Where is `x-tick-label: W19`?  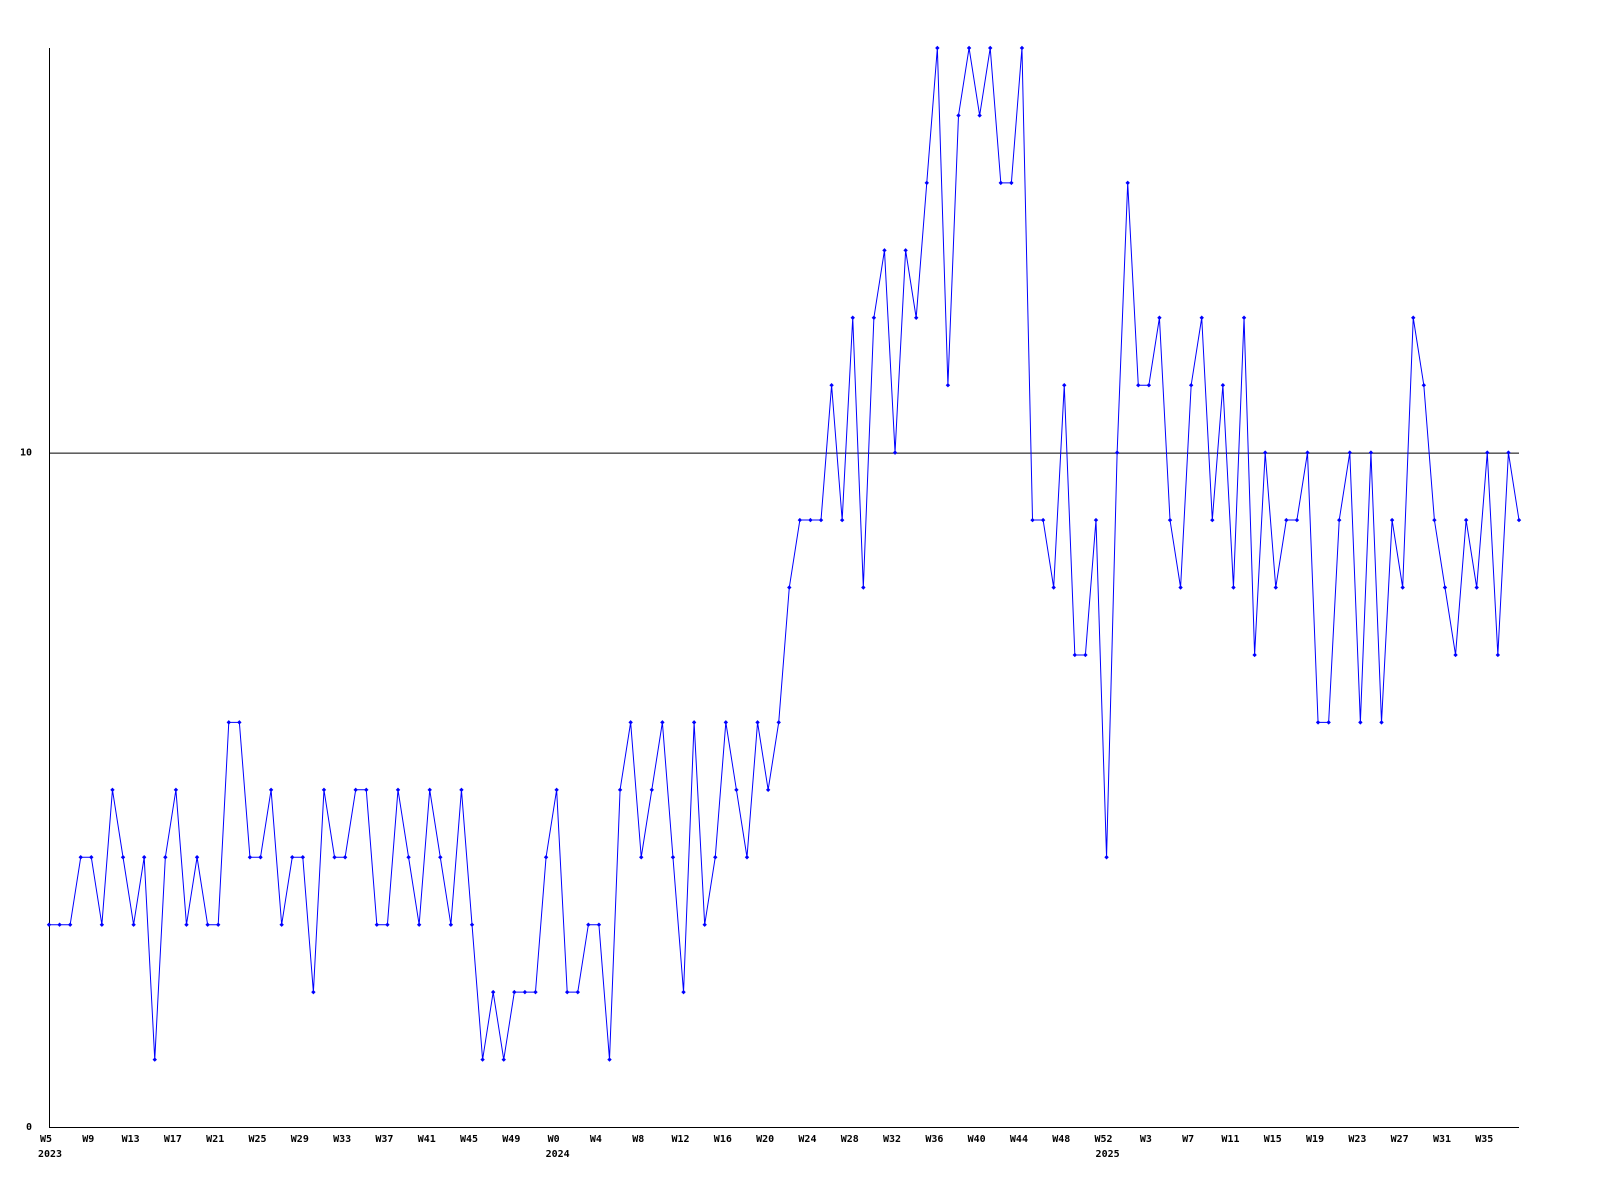
x-tick-label: W19 is located at coordinates (1315, 1139).